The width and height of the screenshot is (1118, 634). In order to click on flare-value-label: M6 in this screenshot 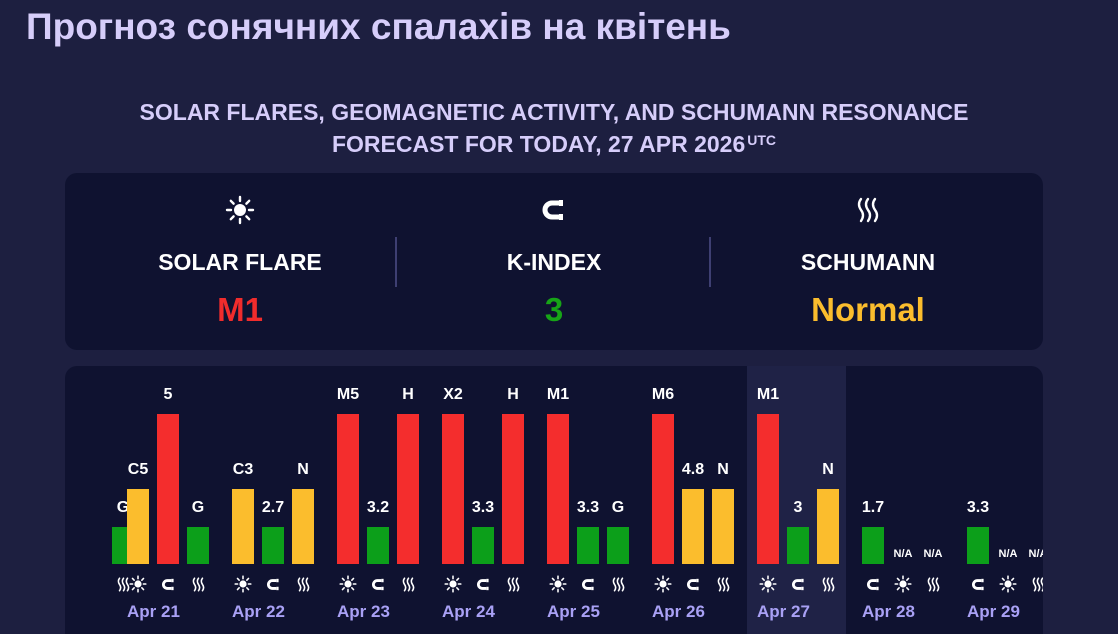, I will do `click(663, 394)`.